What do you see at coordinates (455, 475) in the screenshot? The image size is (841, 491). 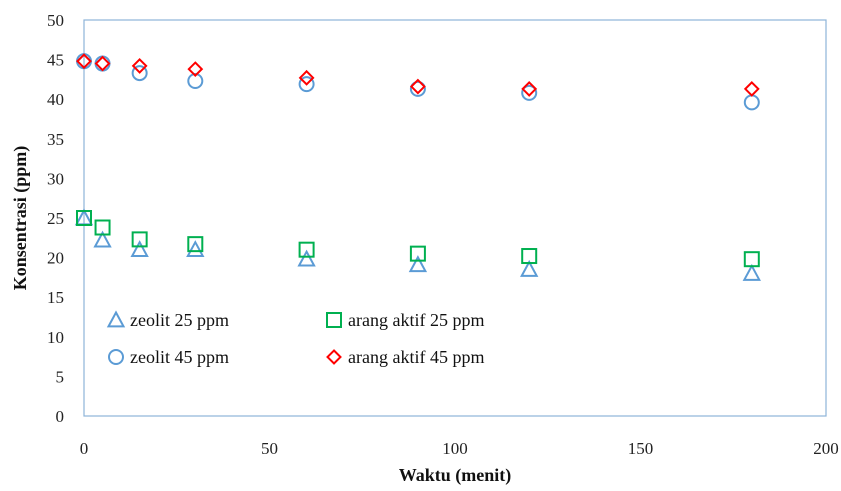 I see `x-axis-title: Waktu (menit)` at bounding box center [455, 475].